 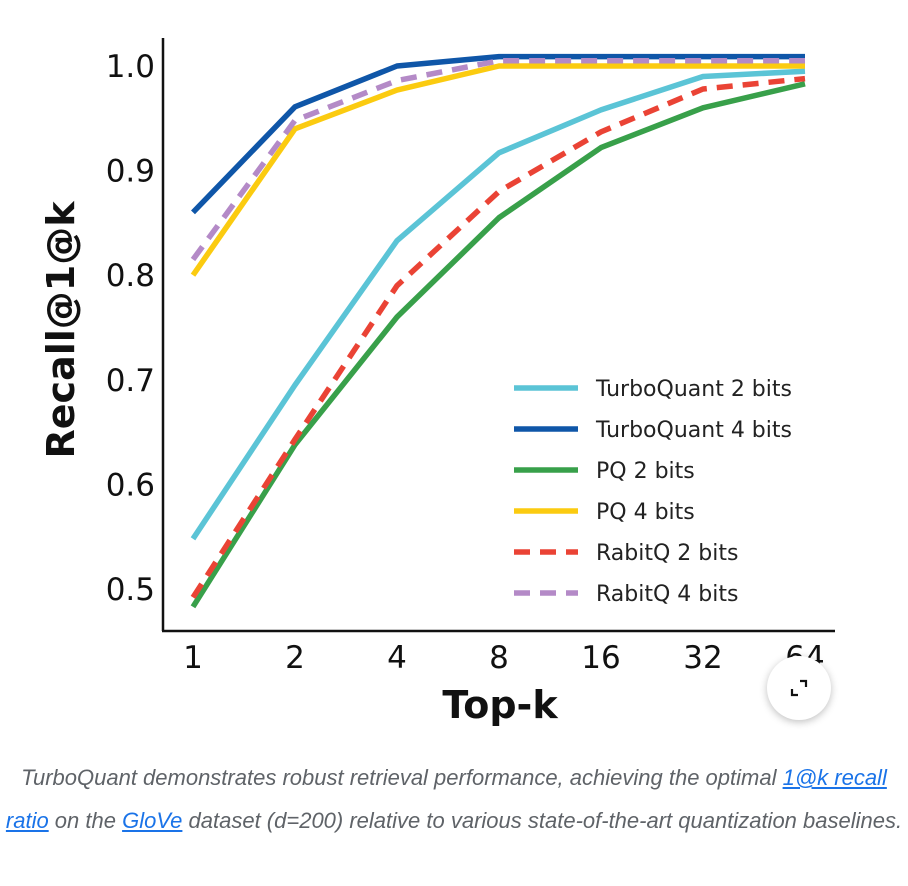 What do you see at coordinates (130, 276) in the screenshot?
I see `y-tick-label: 0.8` at bounding box center [130, 276].